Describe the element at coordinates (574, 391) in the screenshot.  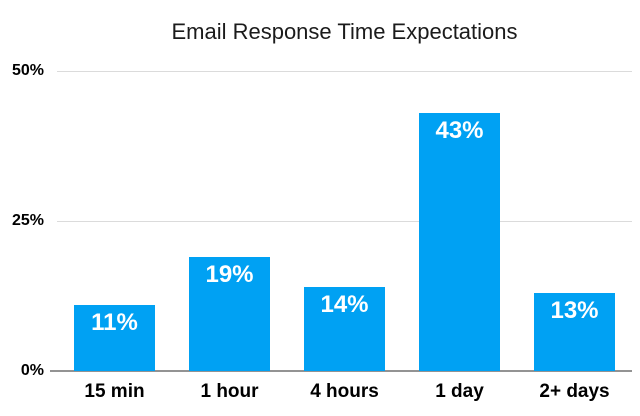
I see `x-axis-category-label: 2+ days` at that location.